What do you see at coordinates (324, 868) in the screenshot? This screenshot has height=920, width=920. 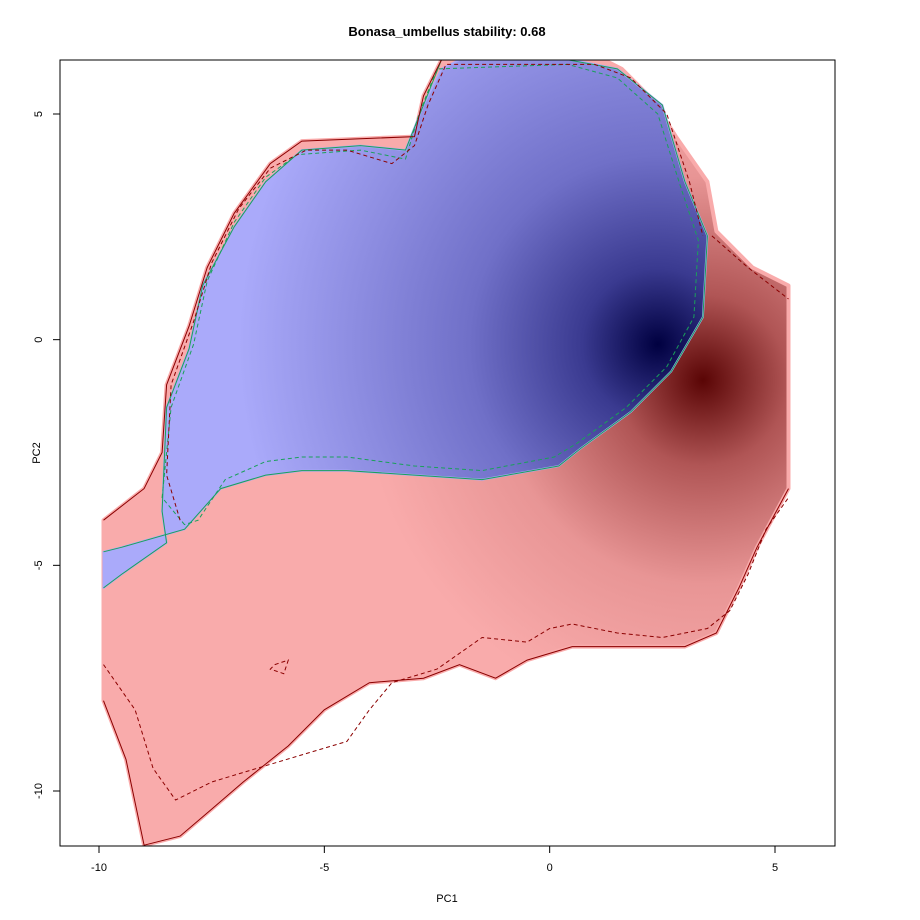 I see `x-tick-label: -5` at bounding box center [324, 868].